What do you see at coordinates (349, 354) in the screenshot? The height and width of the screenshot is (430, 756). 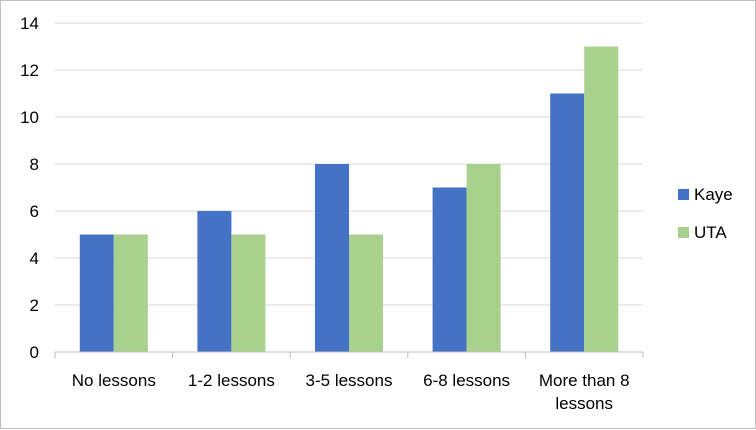 I see `axes` at bounding box center [349, 354].